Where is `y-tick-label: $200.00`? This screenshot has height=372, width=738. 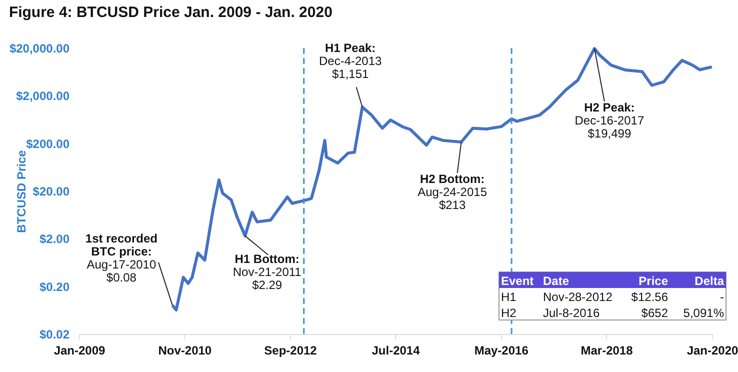
y-tick-label: $200.00 is located at coordinates (48, 143).